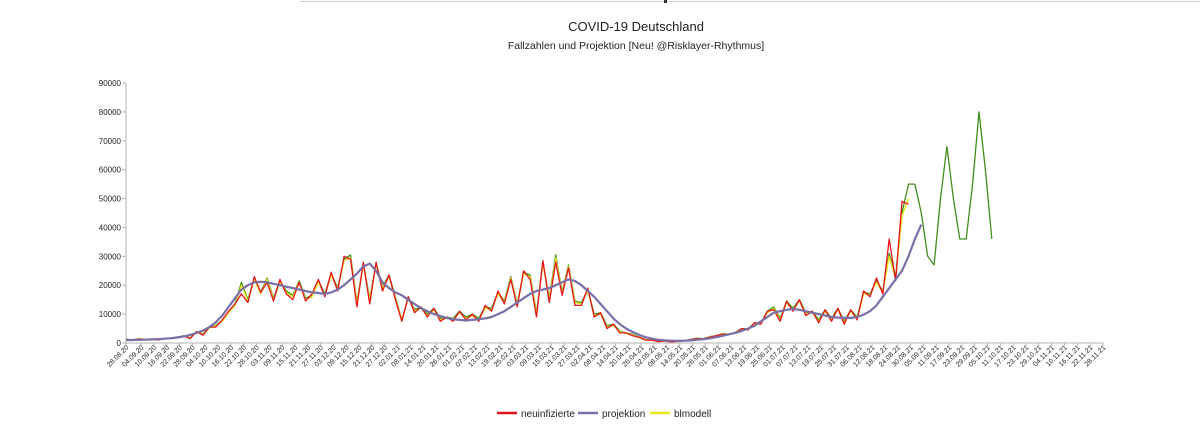 This screenshot has height=436, width=1200. I want to click on y-tick-label: 80000, so click(110, 112).